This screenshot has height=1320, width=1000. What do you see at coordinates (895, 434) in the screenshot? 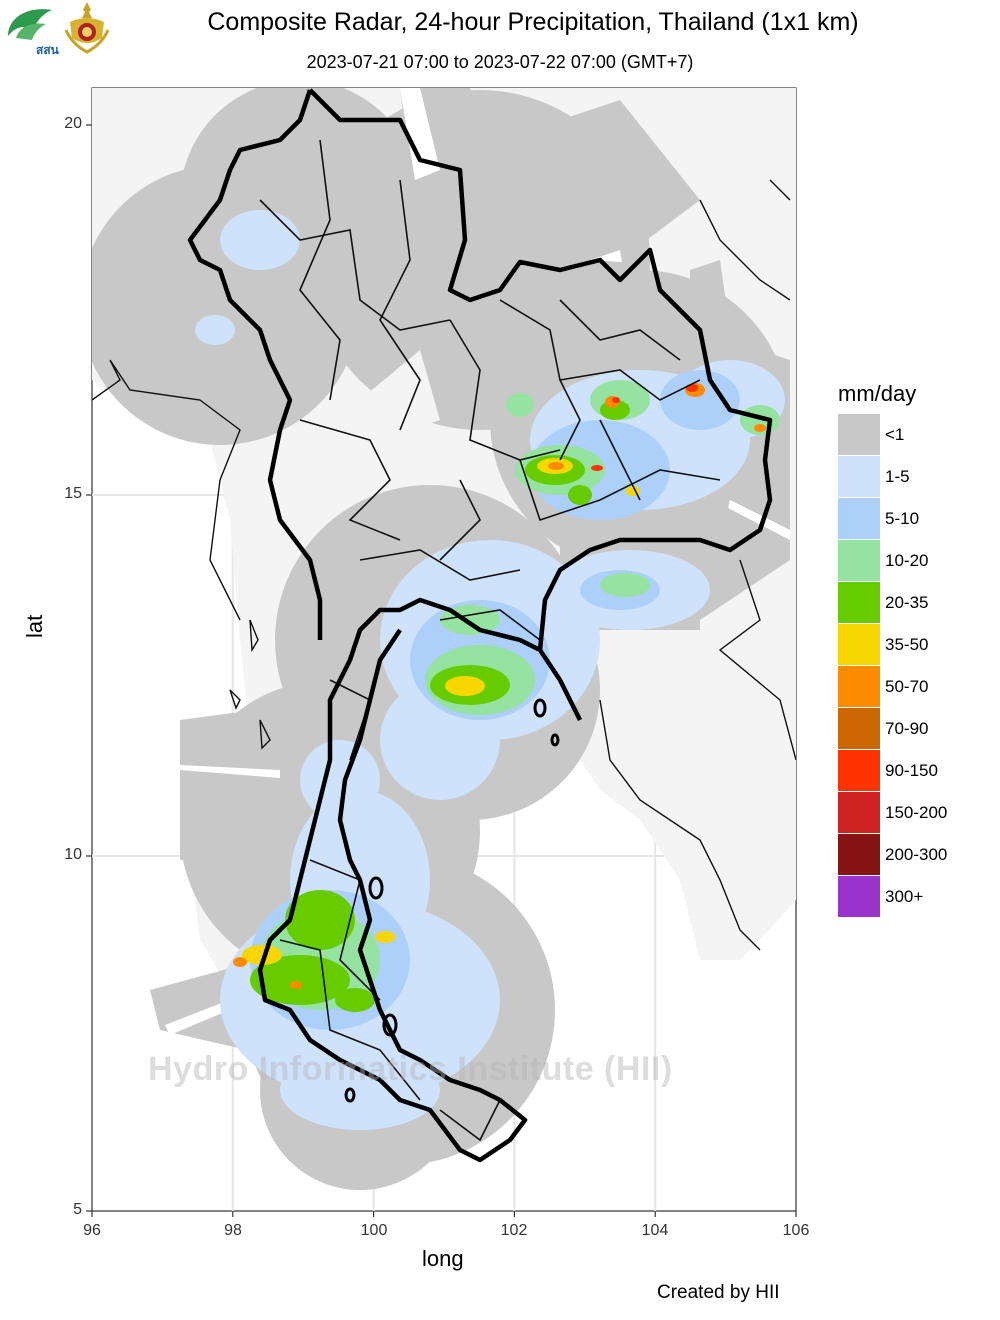
I see `legend-label: <1` at bounding box center [895, 434].